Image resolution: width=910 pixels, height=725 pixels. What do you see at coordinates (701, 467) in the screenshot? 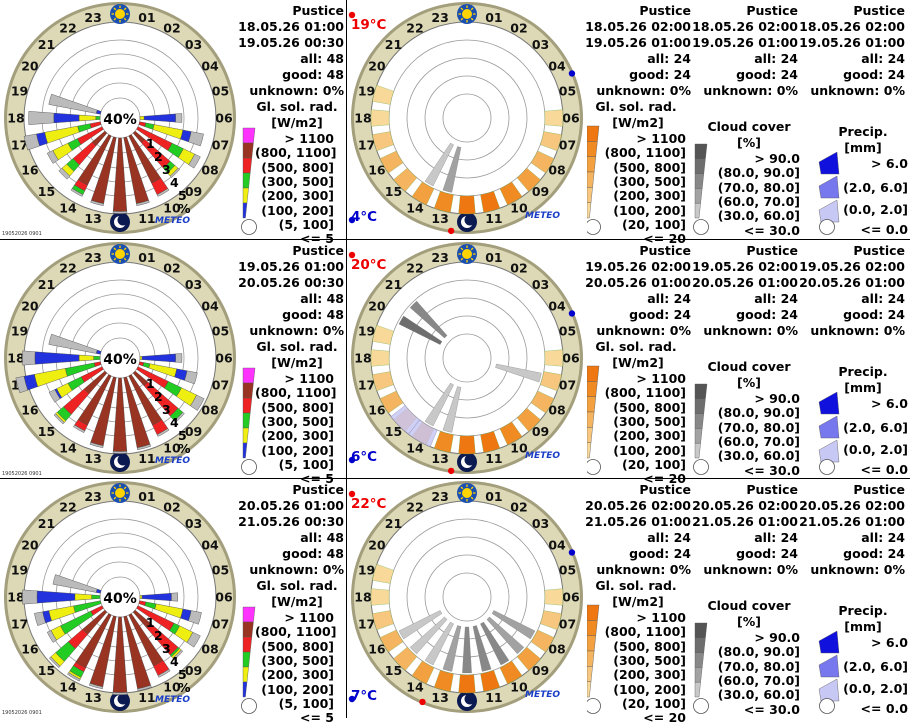
I see `panel-2-cloud-legend-zero-circle` at bounding box center [701, 467].